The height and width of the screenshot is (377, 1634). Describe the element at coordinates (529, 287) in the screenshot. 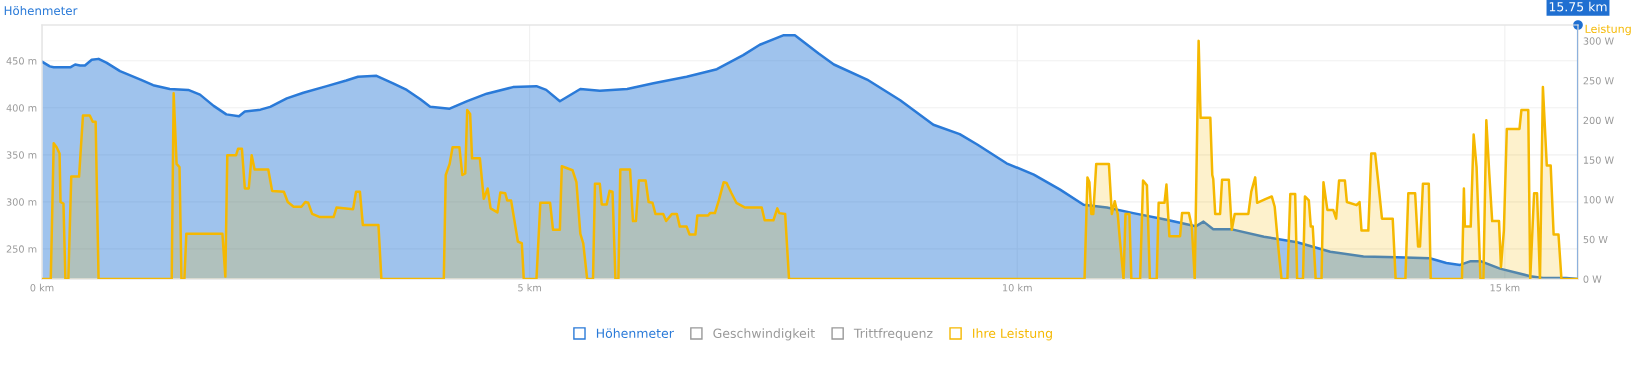

I see `x-tick-label: 5 km` at that location.